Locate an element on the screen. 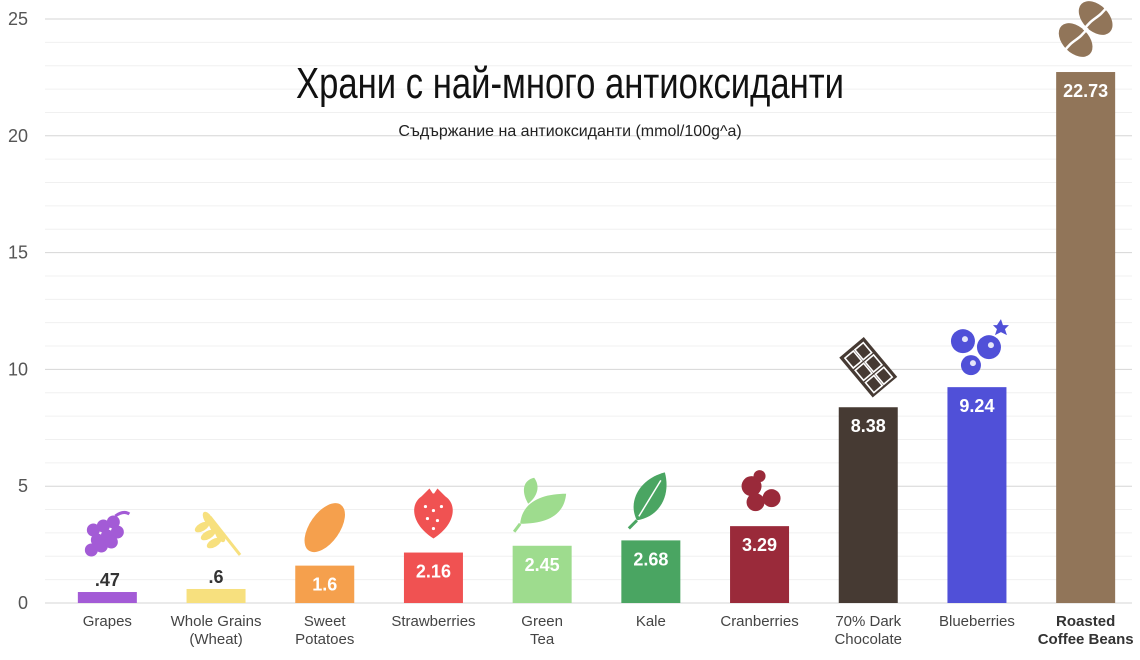  y-tick-label: 5 is located at coordinates (23, 486).